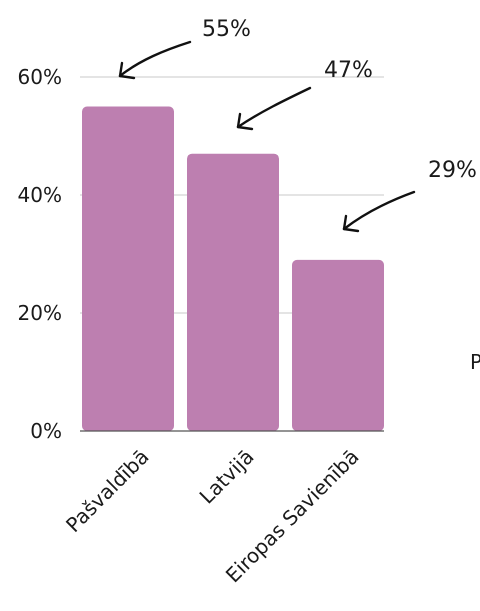 The width and height of the screenshot is (480, 611). What do you see at coordinates (40, 313) in the screenshot?
I see `y-tick-label: 20%` at bounding box center [40, 313].